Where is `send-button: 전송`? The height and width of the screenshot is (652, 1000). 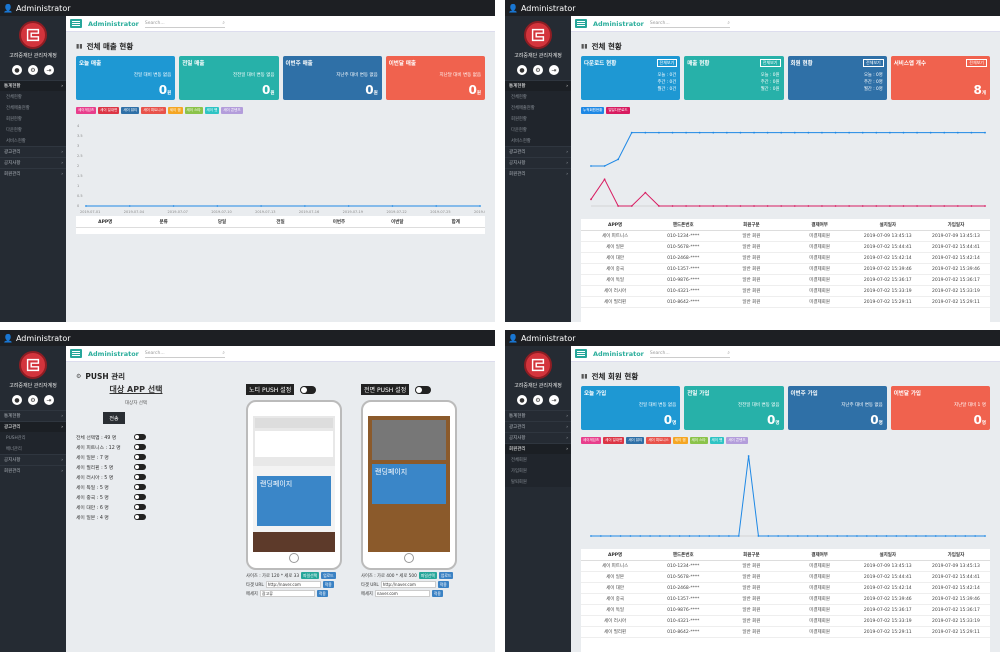 send-button: 전송 is located at coordinates (114, 418).